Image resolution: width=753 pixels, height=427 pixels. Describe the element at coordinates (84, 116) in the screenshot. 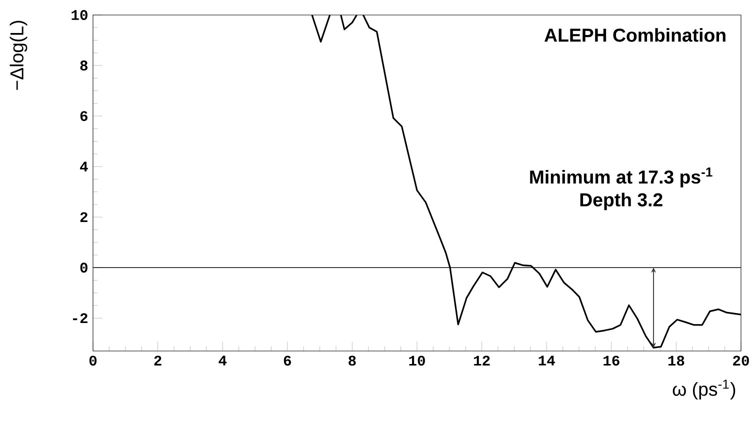

I see `y-tick-label: 6` at that location.